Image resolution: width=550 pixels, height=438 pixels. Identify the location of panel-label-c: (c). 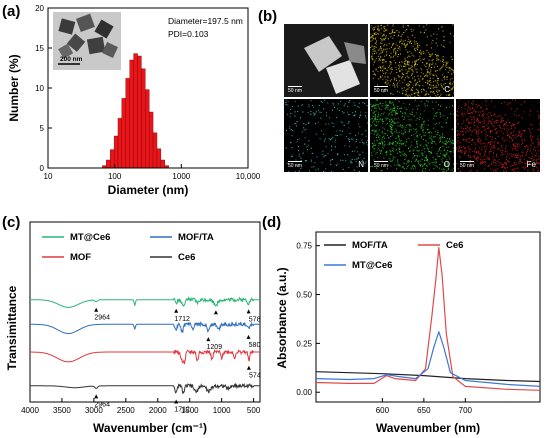
(11, 222).